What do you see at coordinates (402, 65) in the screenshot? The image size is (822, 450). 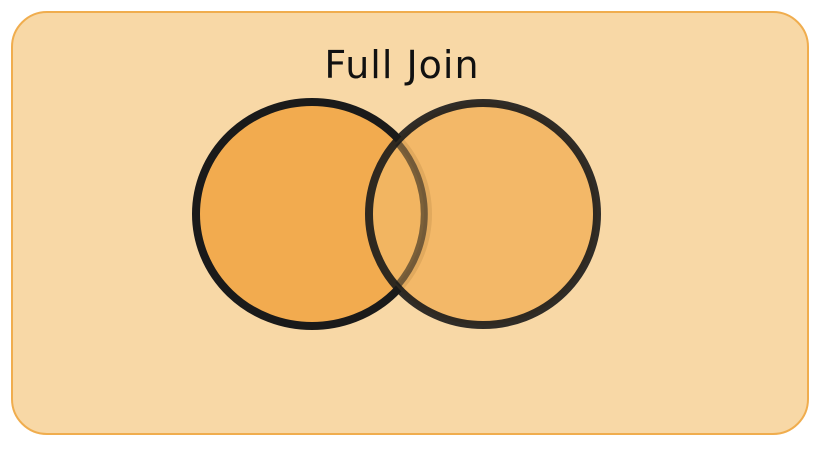 I see `diagram-title: Full Join` at bounding box center [402, 65].